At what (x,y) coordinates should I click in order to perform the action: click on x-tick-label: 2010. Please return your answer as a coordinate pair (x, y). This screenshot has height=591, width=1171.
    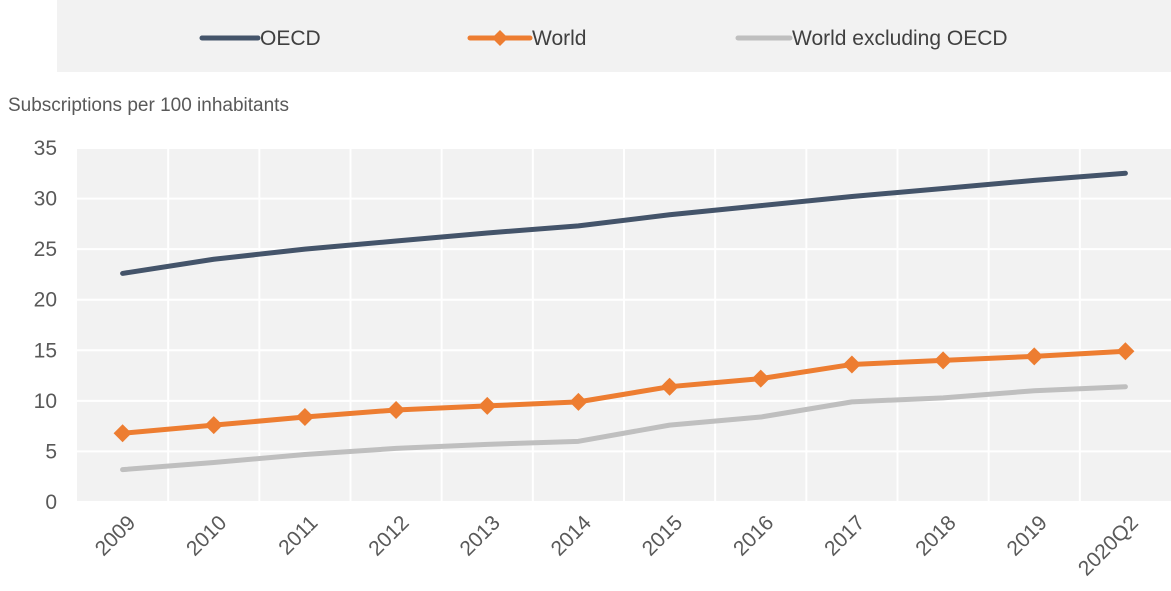
    Looking at the image, I should click on (206, 535).